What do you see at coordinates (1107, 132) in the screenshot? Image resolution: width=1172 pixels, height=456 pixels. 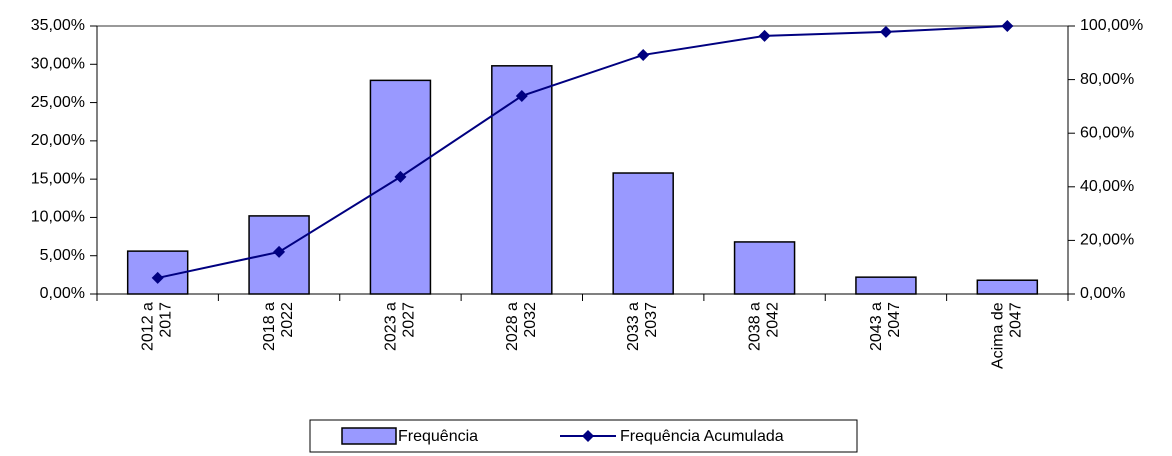 I see `y2-tick-label: 60,00%` at bounding box center [1107, 132].